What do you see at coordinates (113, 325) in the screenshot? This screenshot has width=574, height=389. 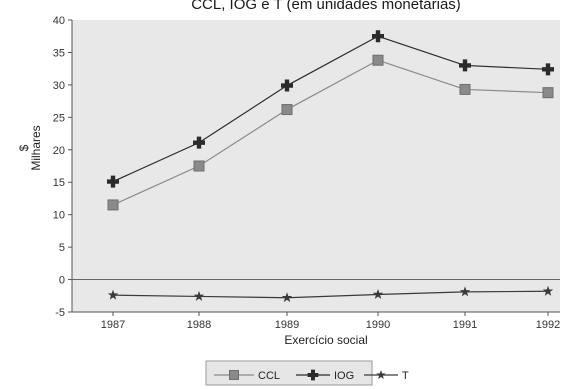 I see `x-tick-label: 1987` at bounding box center [113, 325].